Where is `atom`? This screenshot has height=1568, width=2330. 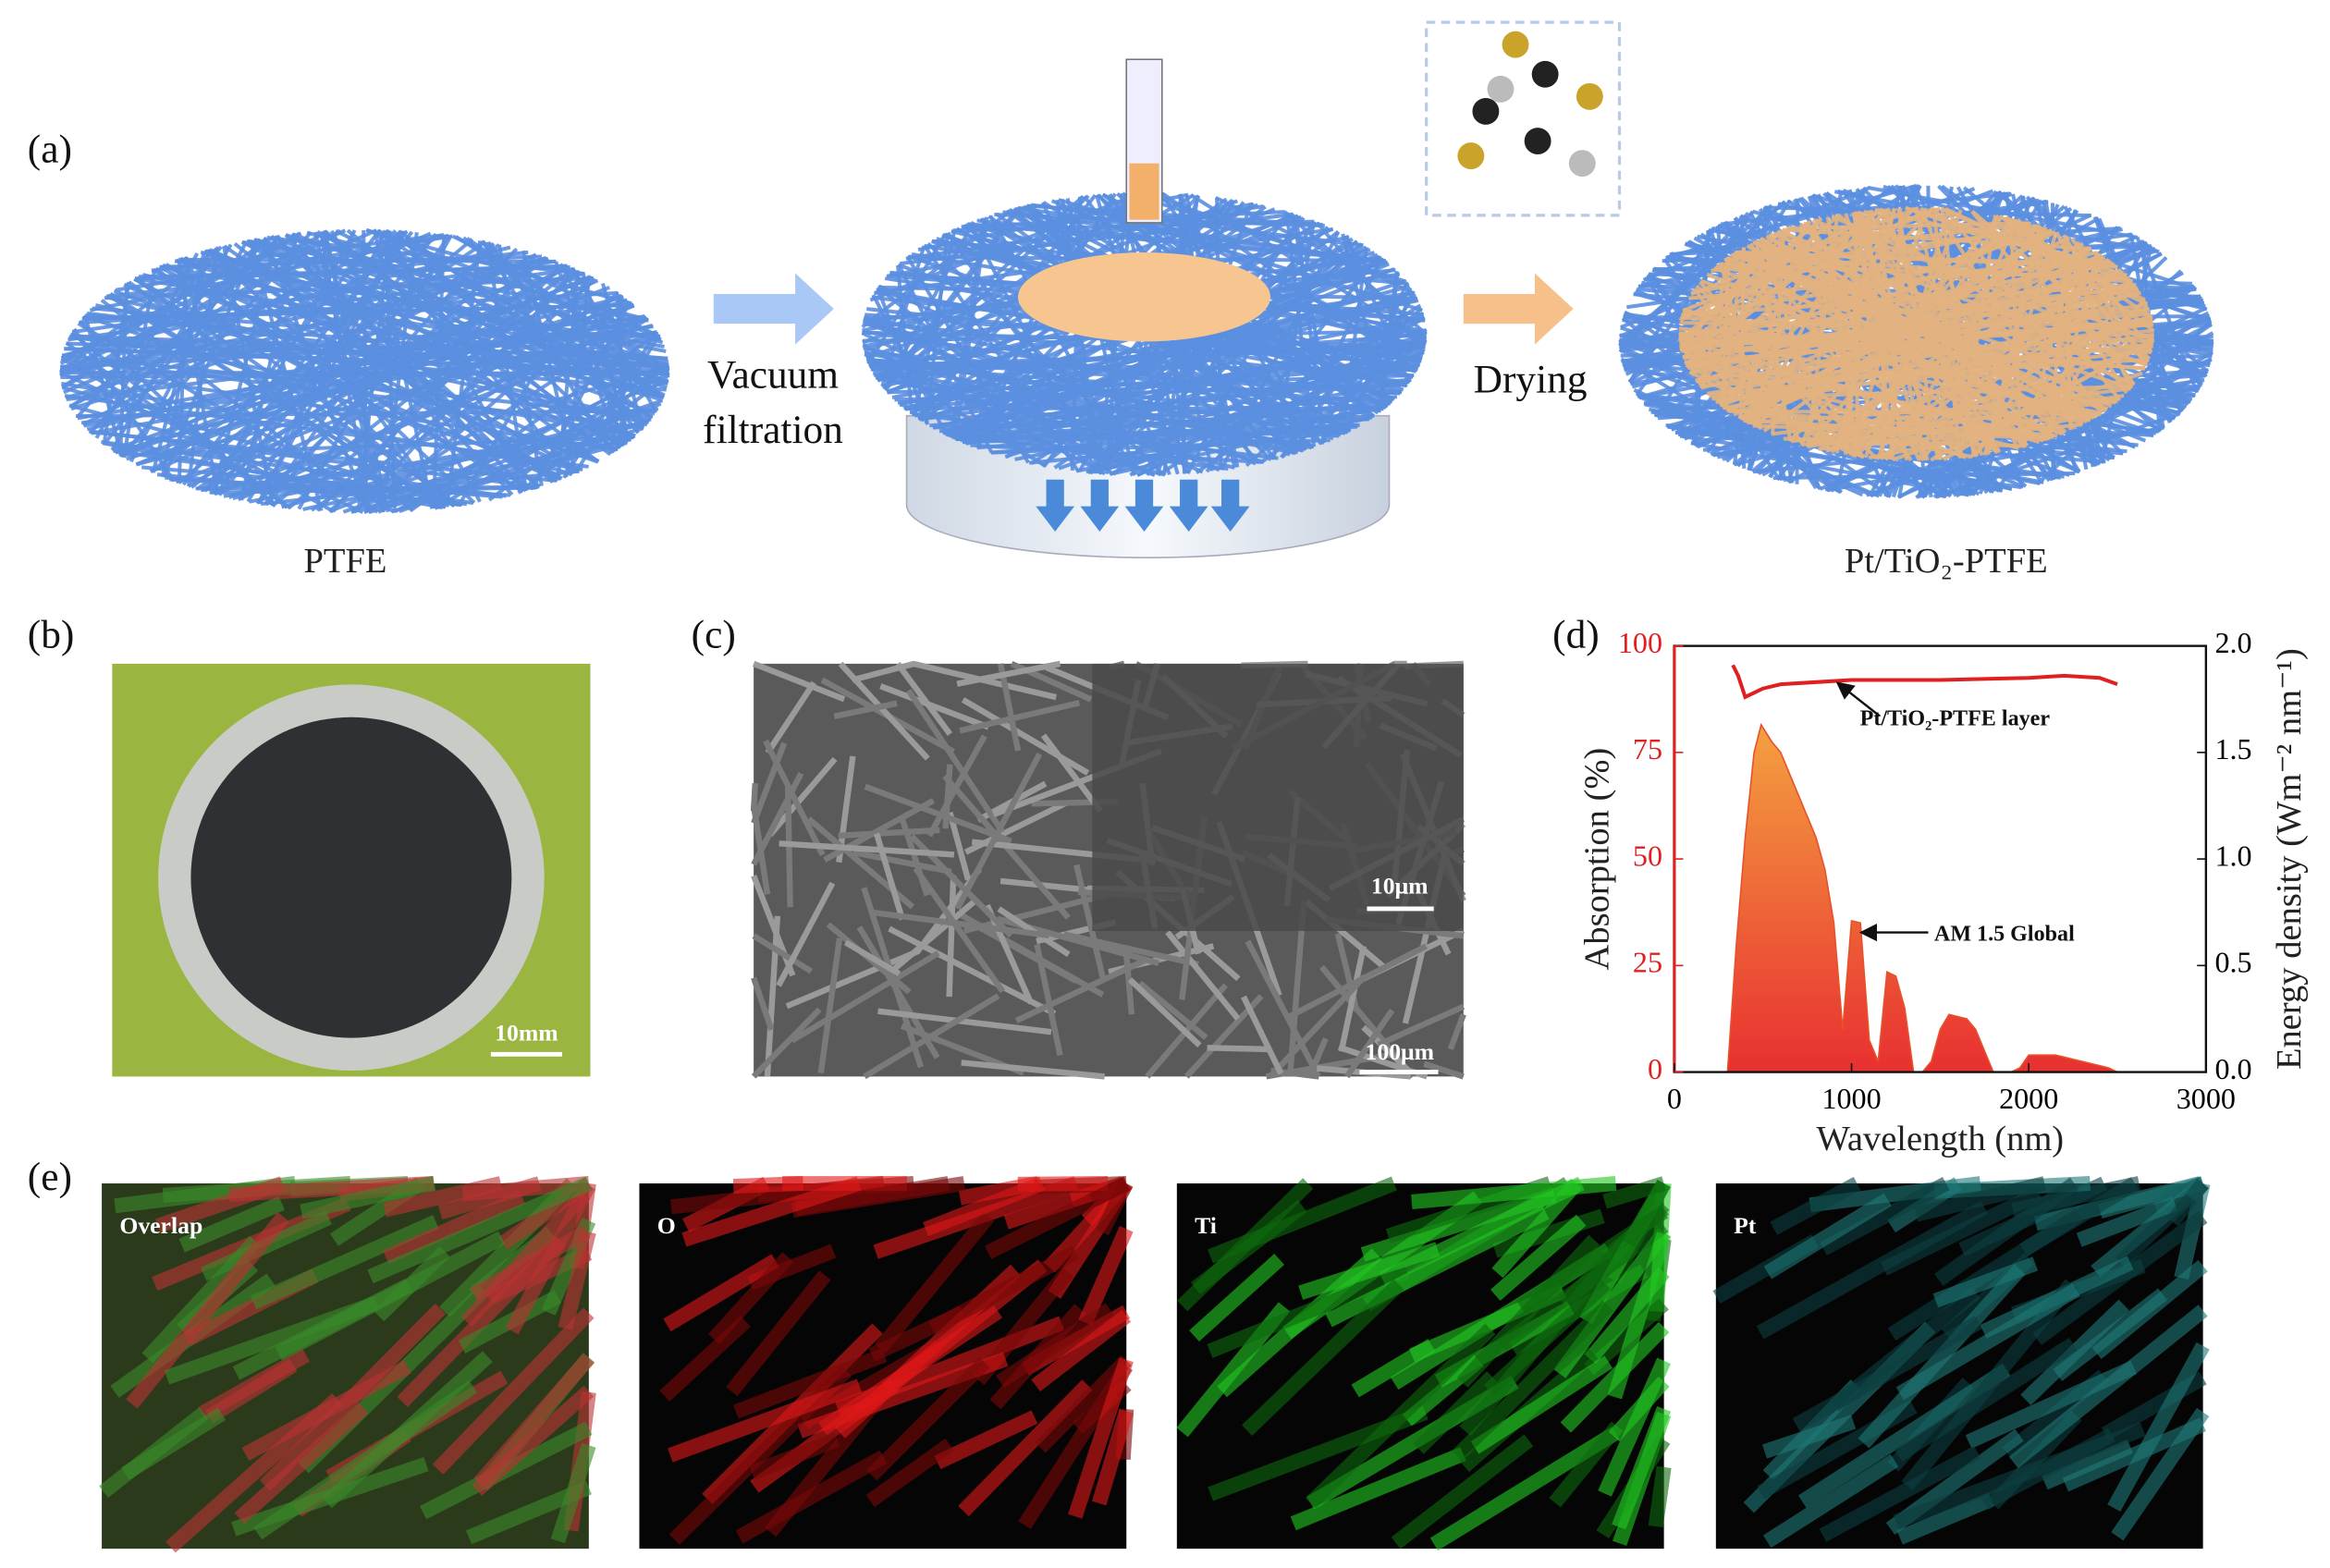
atom is located at coordinates (1545, 74).